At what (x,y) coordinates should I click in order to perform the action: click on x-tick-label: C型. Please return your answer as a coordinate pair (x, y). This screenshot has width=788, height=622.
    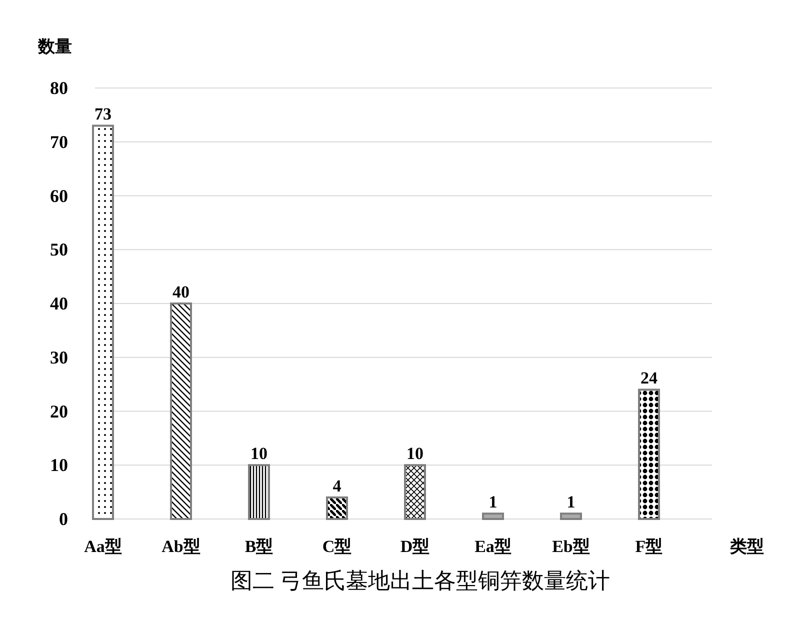
    Looking at the image, I should click on (337, 546).